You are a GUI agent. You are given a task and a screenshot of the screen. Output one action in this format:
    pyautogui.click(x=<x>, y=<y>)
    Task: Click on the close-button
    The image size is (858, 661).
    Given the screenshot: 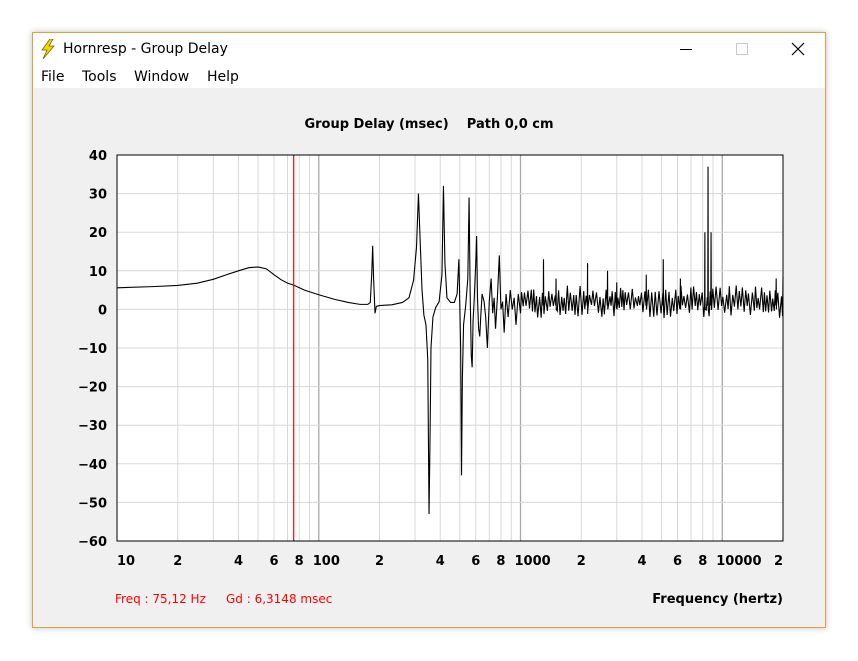 What is the action you would take?
    pyautogui.click(x=798, y=48)
    